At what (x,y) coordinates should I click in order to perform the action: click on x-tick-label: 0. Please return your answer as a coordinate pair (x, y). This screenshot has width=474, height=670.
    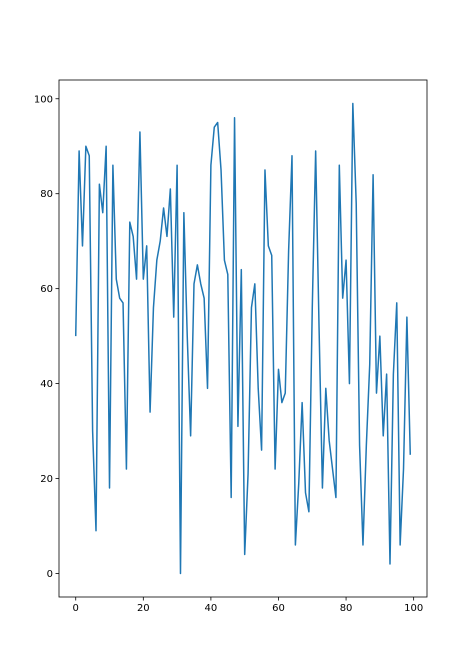
    Looking at the image, I should click on (76, 608).